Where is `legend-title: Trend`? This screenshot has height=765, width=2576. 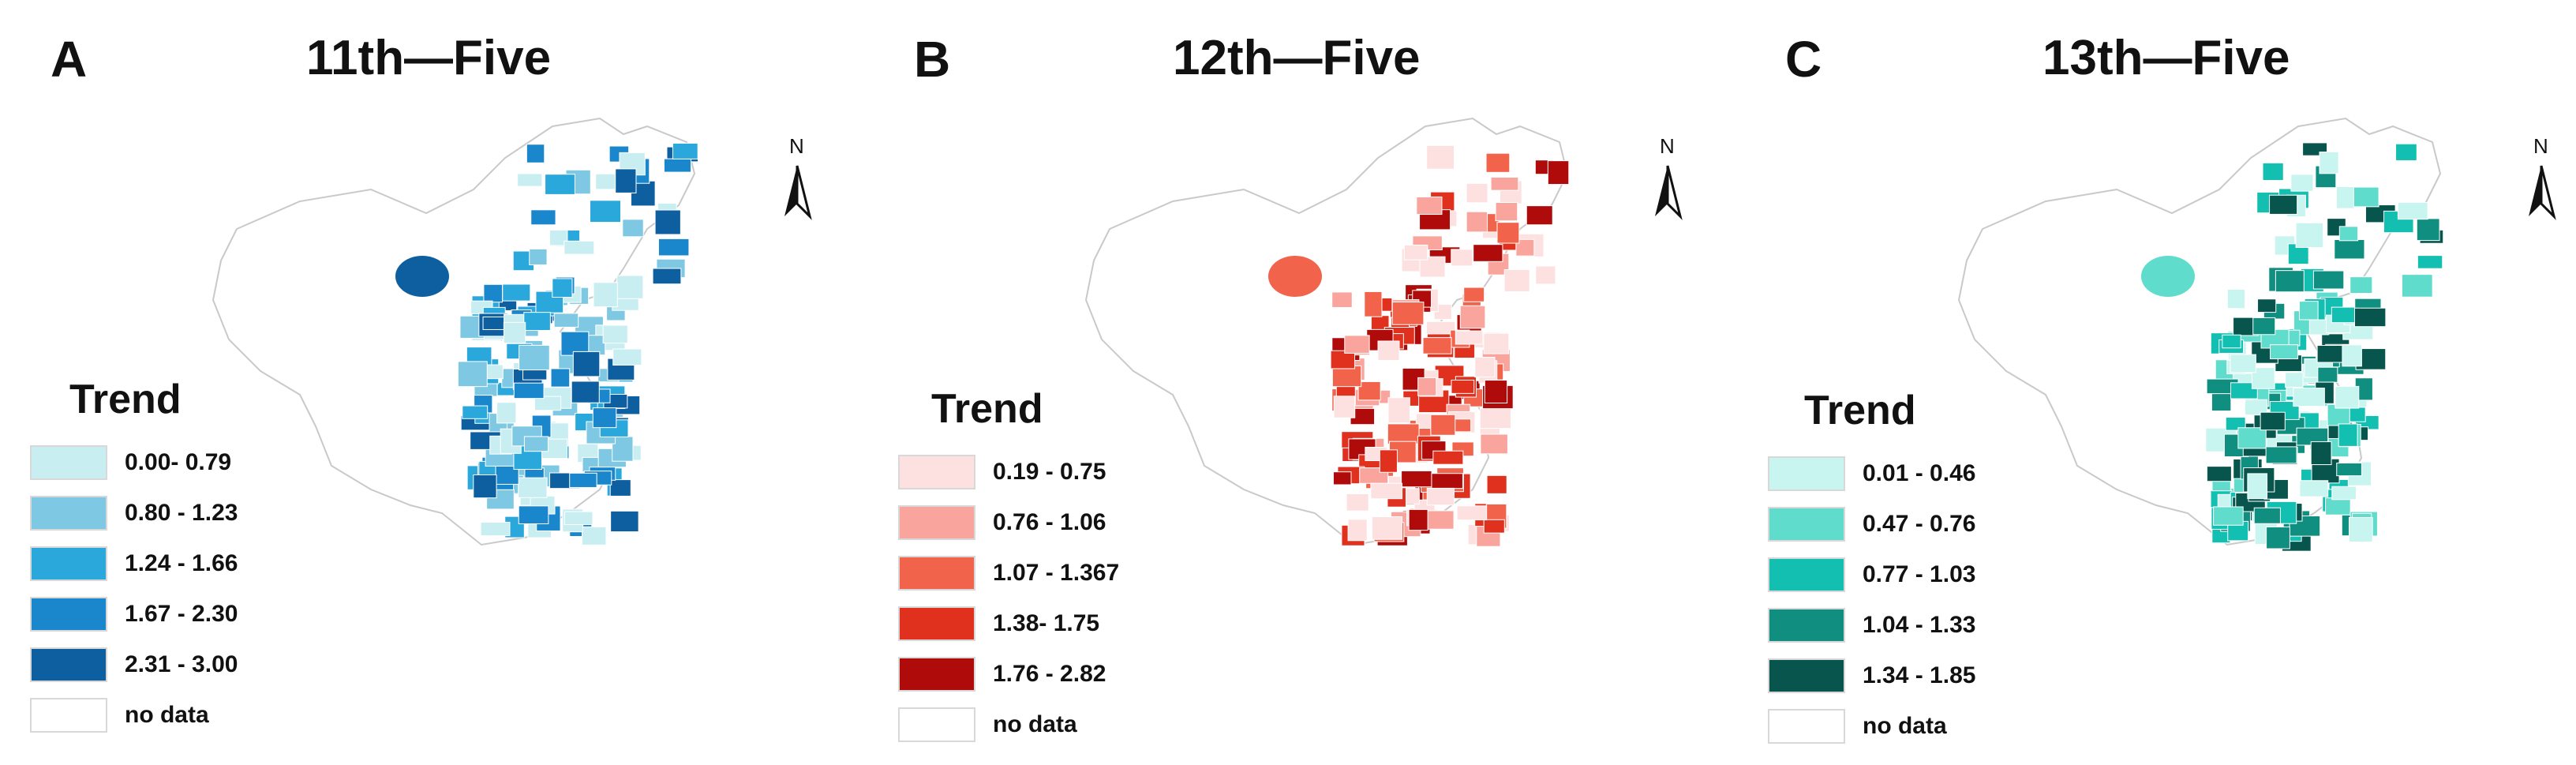
legend-title: Trend is located at coordinates (1860, 411).